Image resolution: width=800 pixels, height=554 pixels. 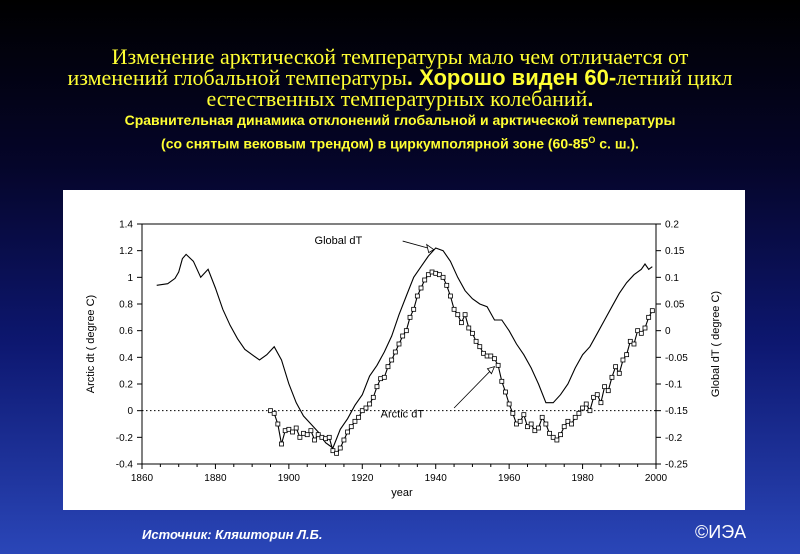 What do you see at coordinates (237, 77) in the screenshot?
I see `title-text-2a: изменений глобальной температуры` at bounding box center [237, 77].